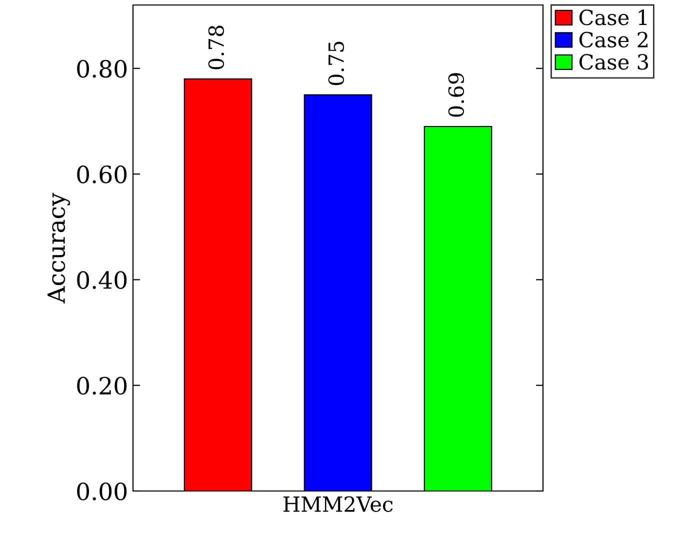  What do you see at coordinates (102, 491) in the screenshot?
I see `y-tick-label: 0.00` at bounding box center [102, 491].